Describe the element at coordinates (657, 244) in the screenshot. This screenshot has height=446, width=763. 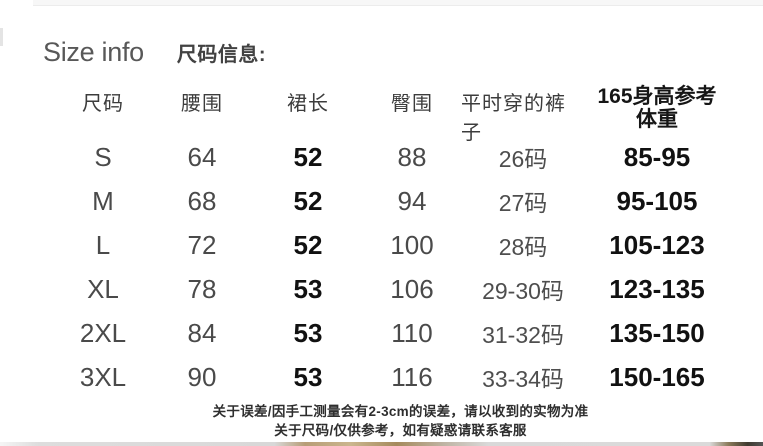
I see `cell-weight: 105-123` at that location.